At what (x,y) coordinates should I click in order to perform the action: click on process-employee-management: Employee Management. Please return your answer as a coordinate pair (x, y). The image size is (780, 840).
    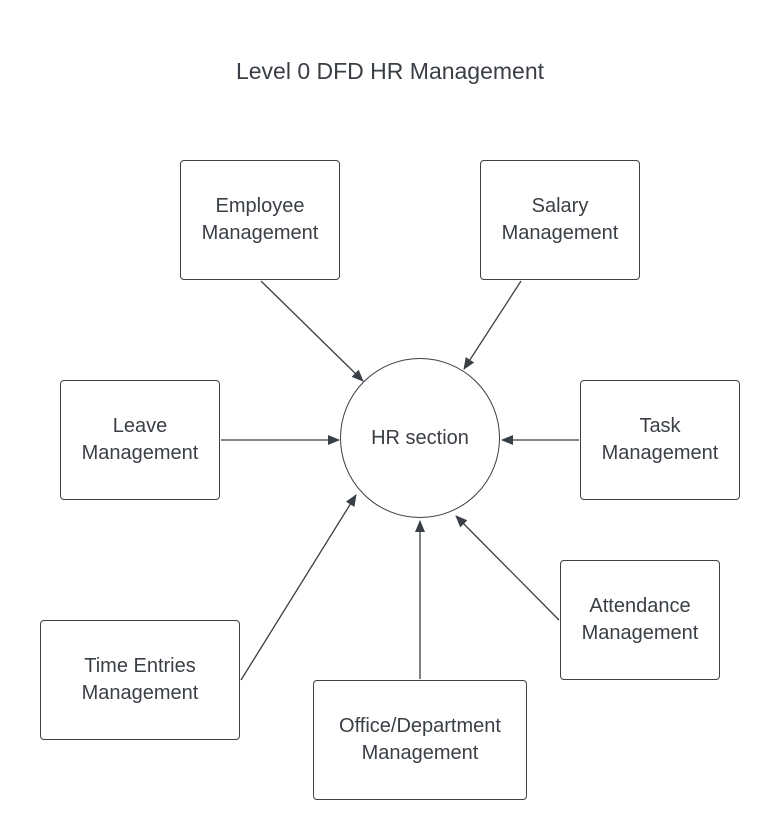
    Looking at the image, I should click on (260, 220).